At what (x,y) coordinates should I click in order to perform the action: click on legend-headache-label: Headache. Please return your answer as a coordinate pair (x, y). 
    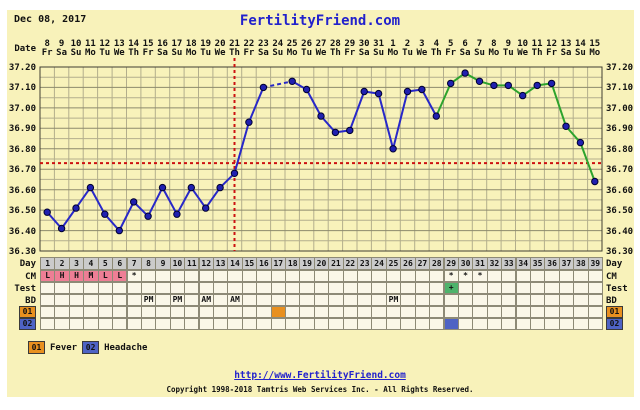
    Looking at the image, I should click on (126, 347).